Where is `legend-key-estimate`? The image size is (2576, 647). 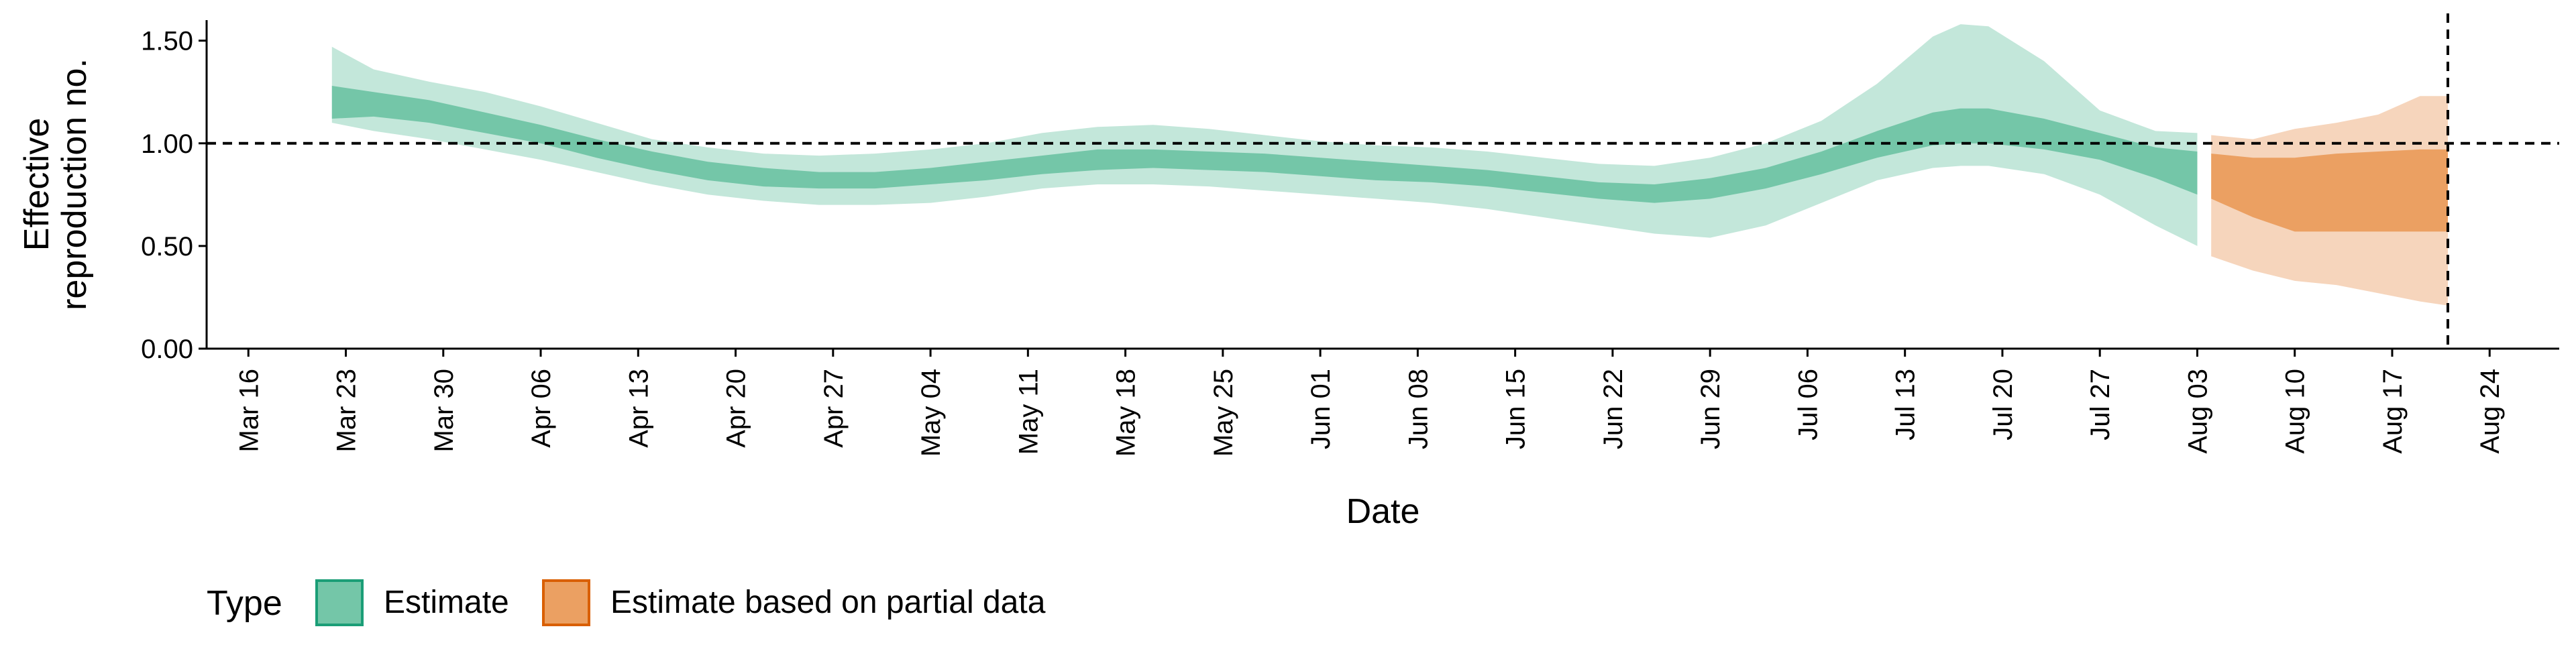 legend-key-estimate is located at coordinates (339, 602).